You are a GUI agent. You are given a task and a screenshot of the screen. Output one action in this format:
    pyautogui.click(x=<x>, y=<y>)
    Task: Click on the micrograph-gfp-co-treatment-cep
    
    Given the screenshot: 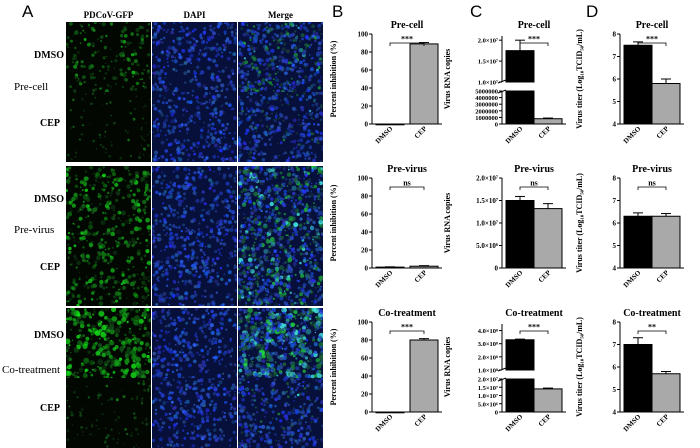 What is the action you would take?
    pyautogui.click(x=108, y=413)
    